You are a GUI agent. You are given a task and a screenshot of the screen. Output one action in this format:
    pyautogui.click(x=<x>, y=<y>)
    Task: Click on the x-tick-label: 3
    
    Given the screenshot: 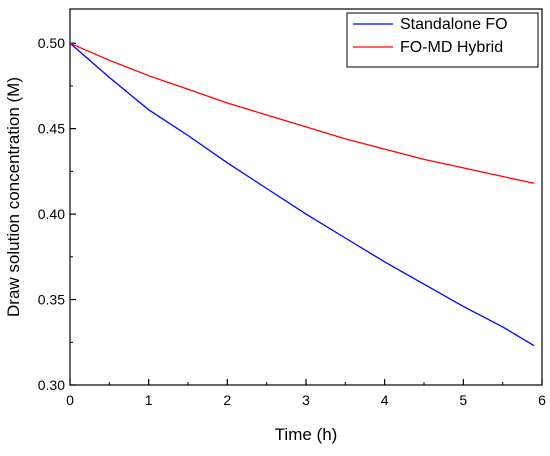 What is the action you would take?
    pyautogui.click(x=306, y=400)
    